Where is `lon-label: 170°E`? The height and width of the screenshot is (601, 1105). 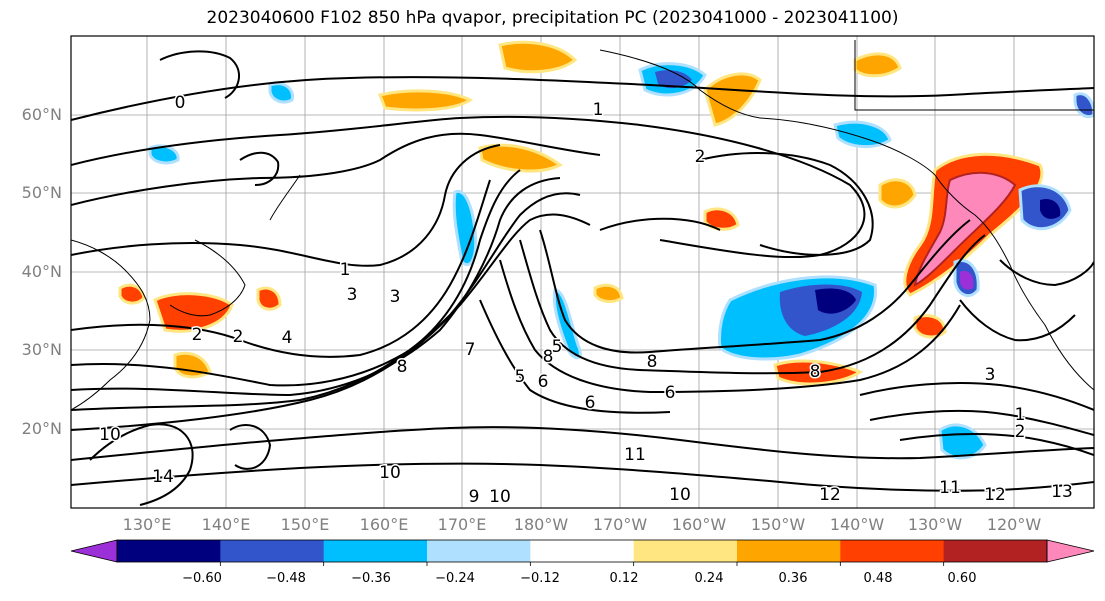 lon-label: 170°E is located at coordinates (462, 524).